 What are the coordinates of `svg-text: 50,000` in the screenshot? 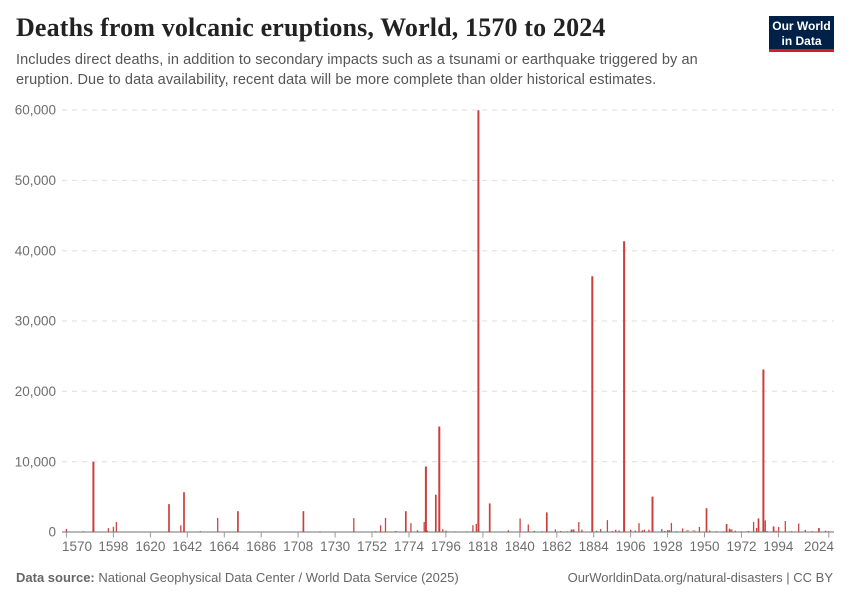 It's located at (35, 180).